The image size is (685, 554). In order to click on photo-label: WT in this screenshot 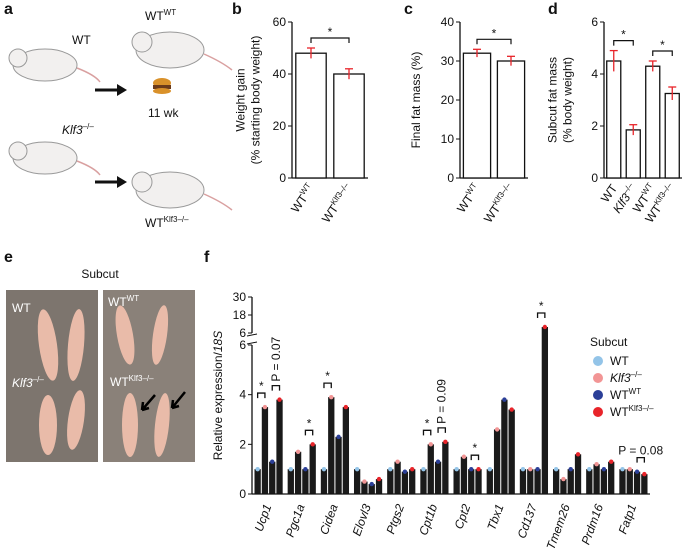, I will do `click(21, 308)`.